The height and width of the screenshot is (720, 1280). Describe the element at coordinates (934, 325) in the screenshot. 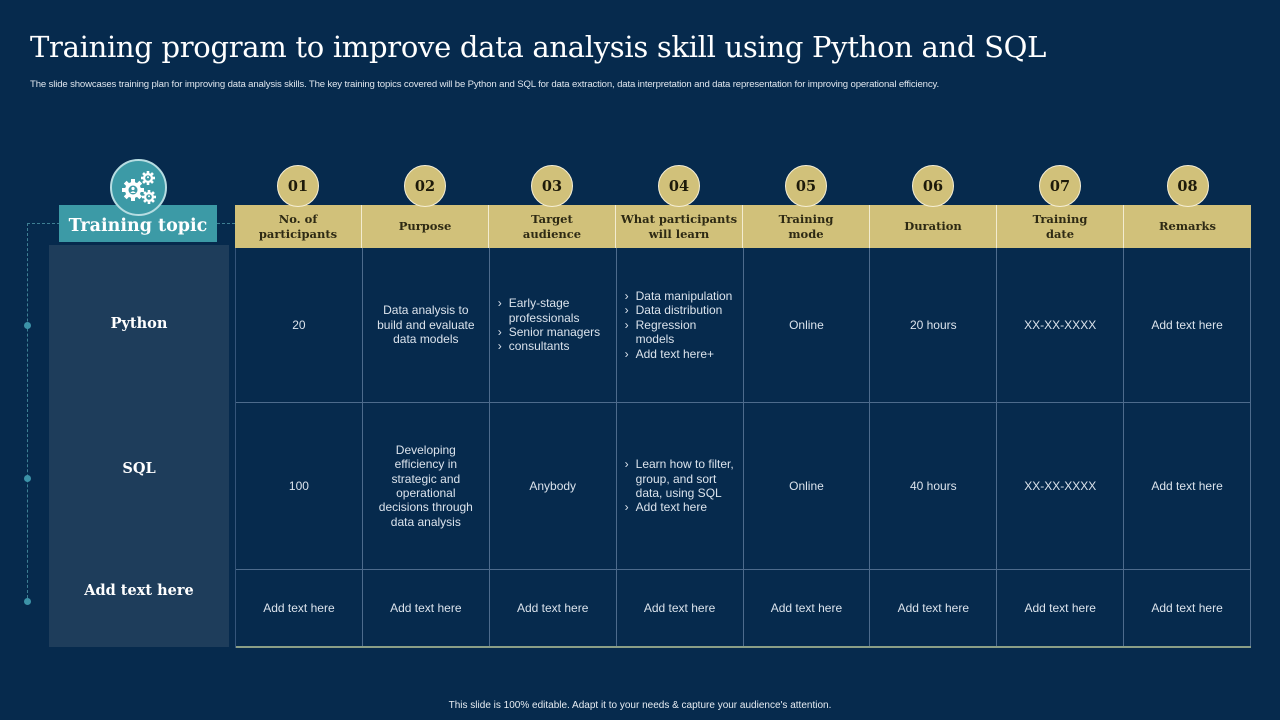

I see `cell-duration: 20 hours` at that location.